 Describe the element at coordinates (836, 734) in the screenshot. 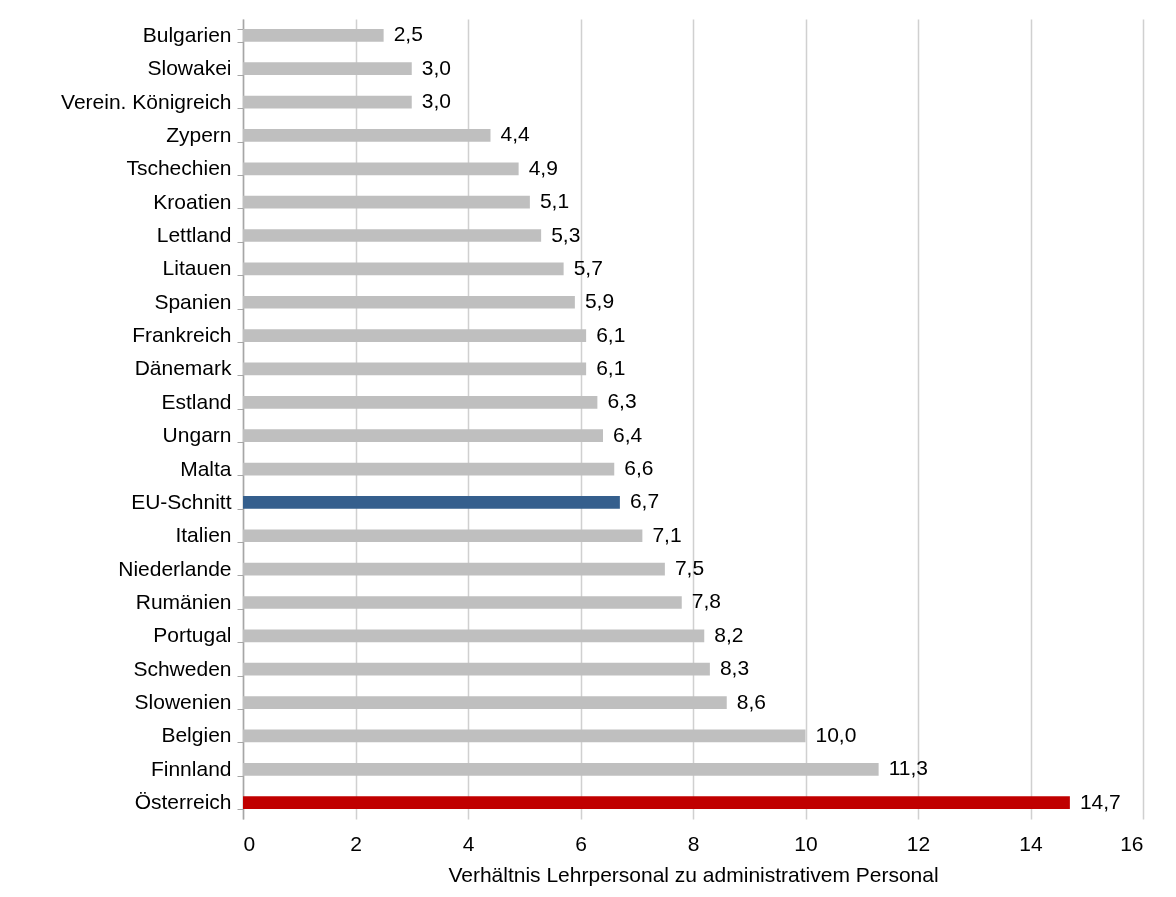

I see `data-label: 10,0` at that location.